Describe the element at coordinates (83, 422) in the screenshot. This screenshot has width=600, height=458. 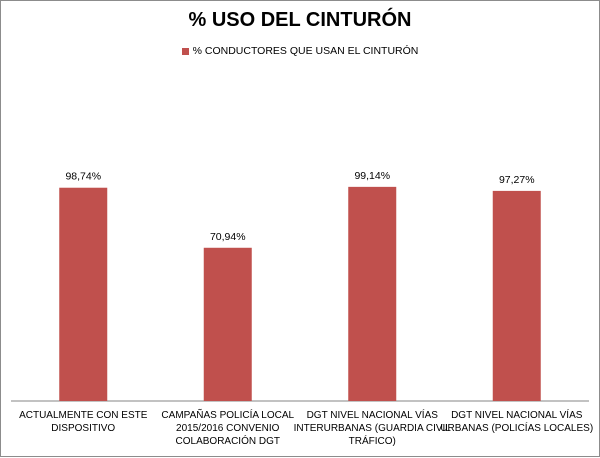
I see `category-label: ACTUALMENTE CON ESTE DISPOSITIVO` at that location.